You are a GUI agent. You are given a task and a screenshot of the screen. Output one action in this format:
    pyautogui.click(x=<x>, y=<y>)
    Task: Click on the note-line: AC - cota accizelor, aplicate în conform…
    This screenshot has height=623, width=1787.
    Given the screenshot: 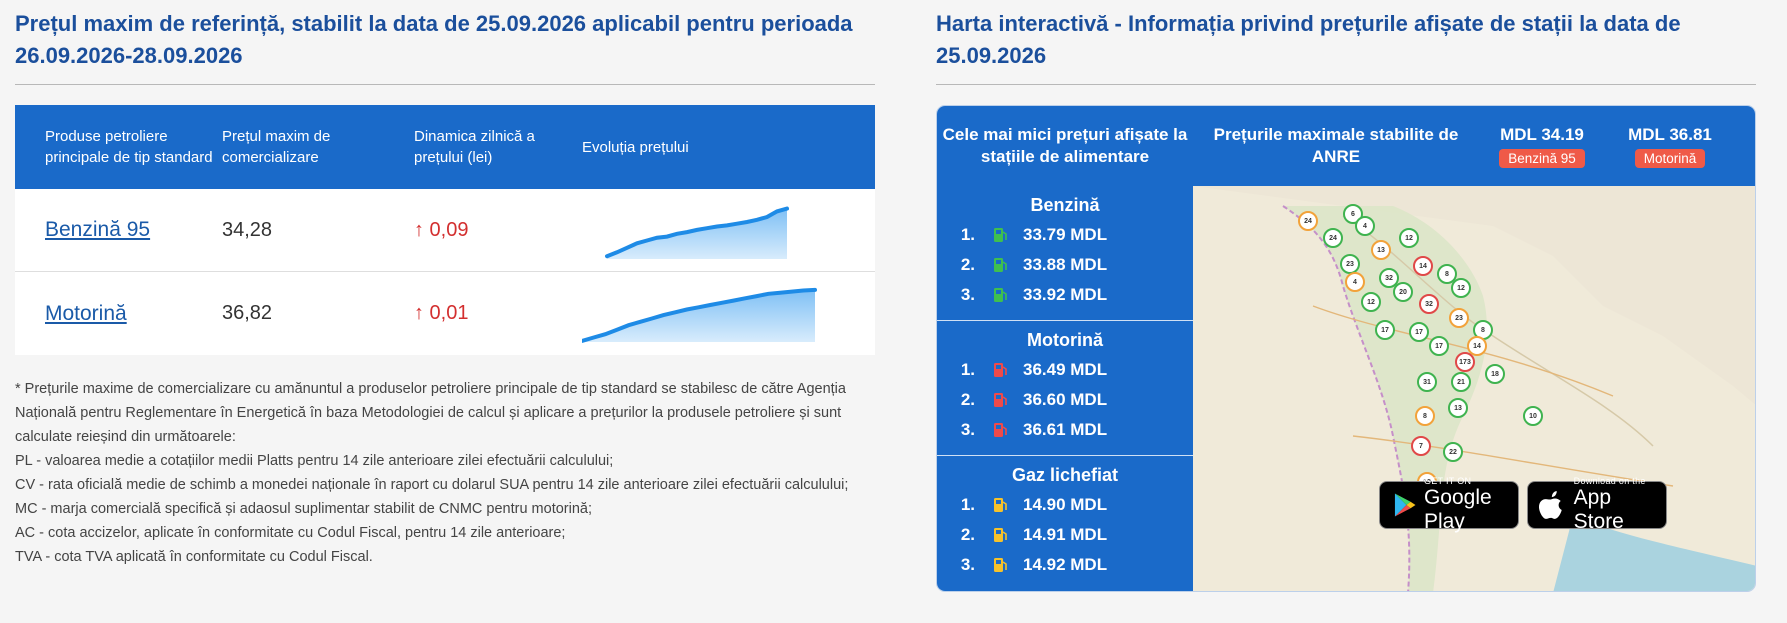 What is the action you would take?
    pyautogui.click(x=290, y=533)
    